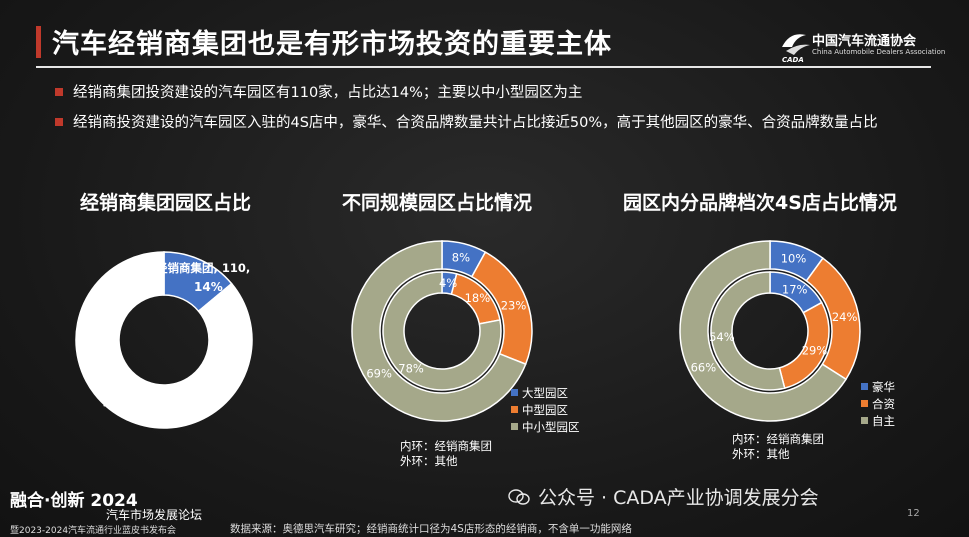 This screenshot has height=537, width=969. Describe the element at coordinates (514, 305) in the screenshot. I see `chart-2-outer-label-1: 23%` at that location.